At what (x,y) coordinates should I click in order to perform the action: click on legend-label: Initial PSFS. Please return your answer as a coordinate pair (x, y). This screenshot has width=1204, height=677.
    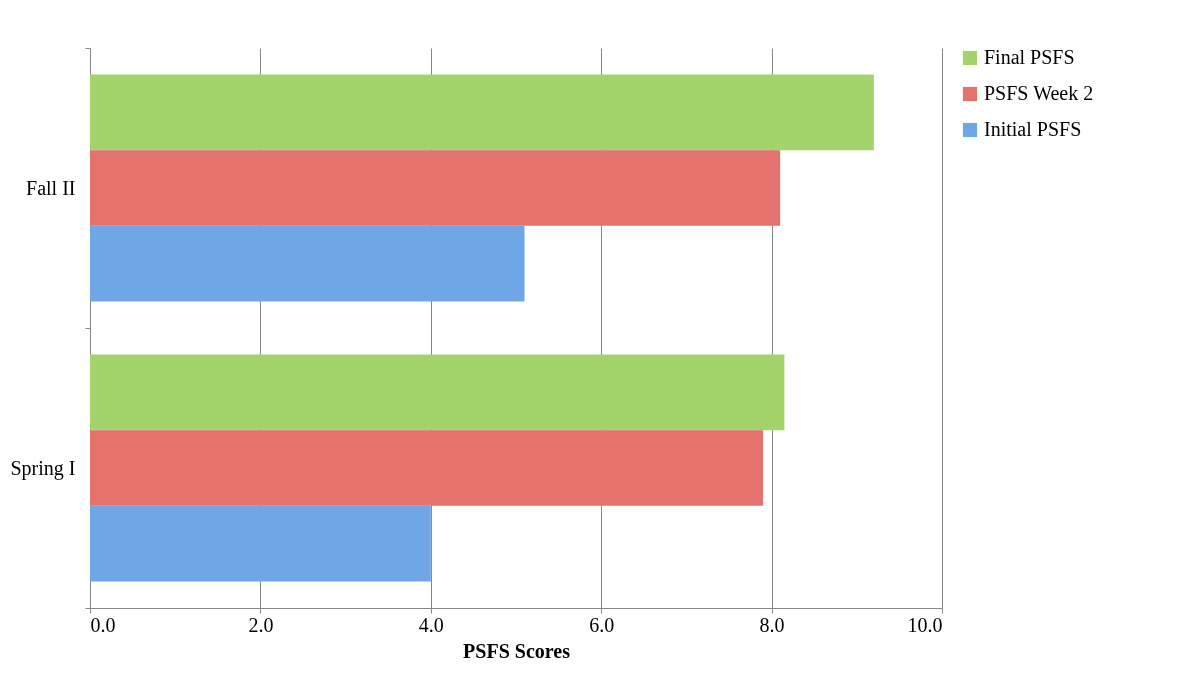
    Looking at the image, I should click on (1033, 129).